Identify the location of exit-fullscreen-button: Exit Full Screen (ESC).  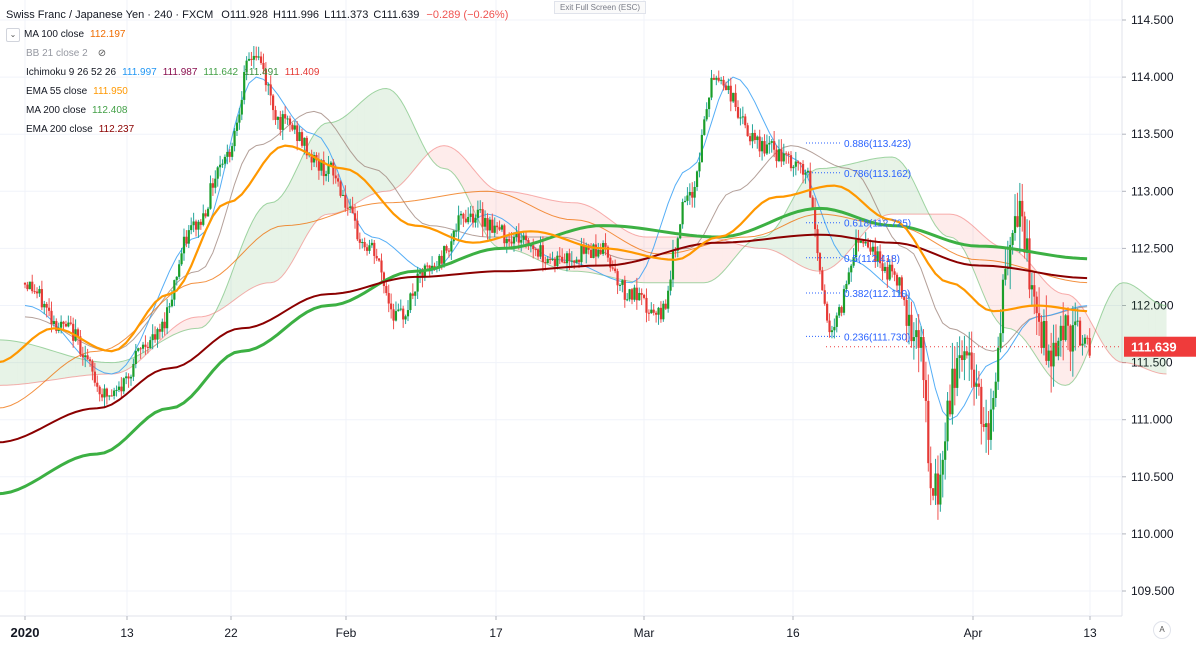
(600, 7).